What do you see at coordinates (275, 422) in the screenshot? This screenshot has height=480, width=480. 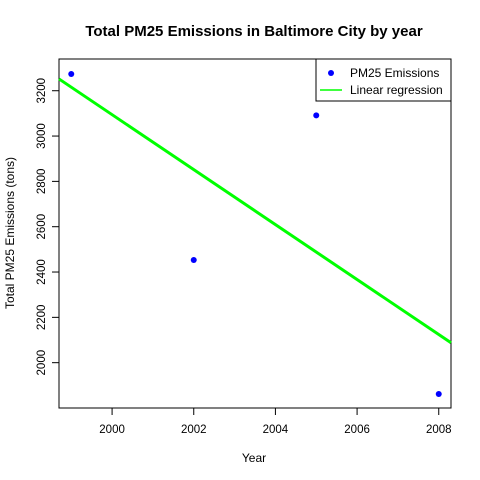 I see `x-axis: 2000 2002 2004 2006 2008` at bounding box center [275, 422].